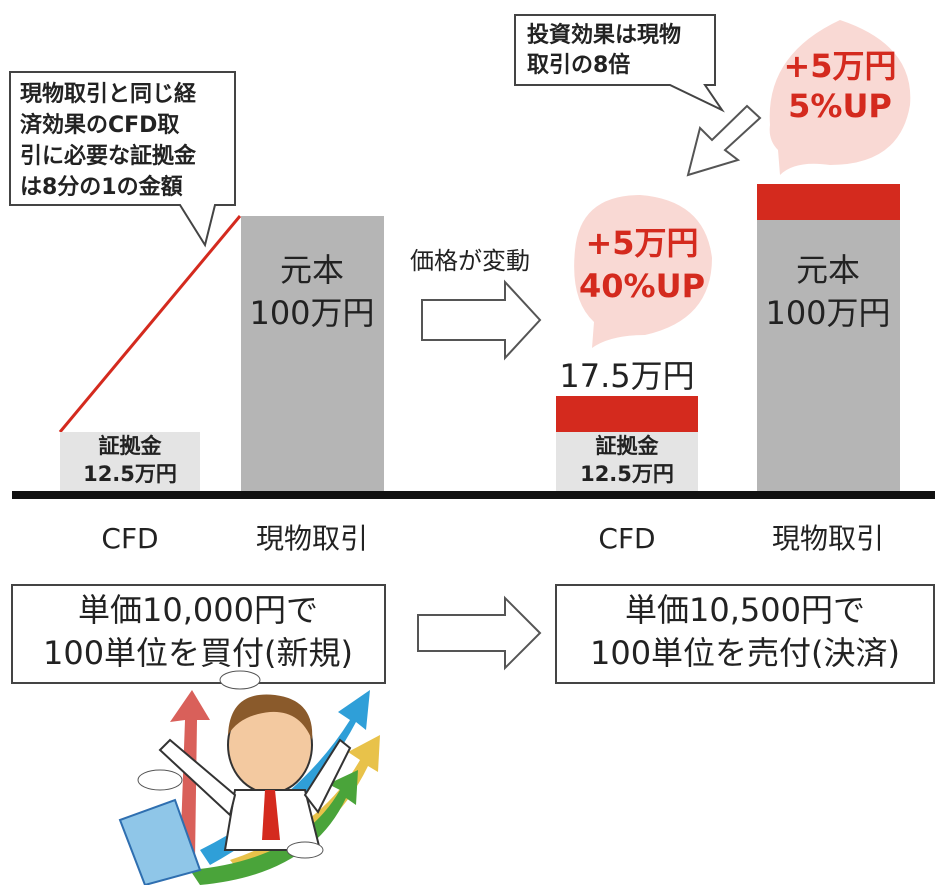 The height and width of the screenshot is (885, 935). I want to click on callout-text: 引に必要な証拠金, so click(108, 156).